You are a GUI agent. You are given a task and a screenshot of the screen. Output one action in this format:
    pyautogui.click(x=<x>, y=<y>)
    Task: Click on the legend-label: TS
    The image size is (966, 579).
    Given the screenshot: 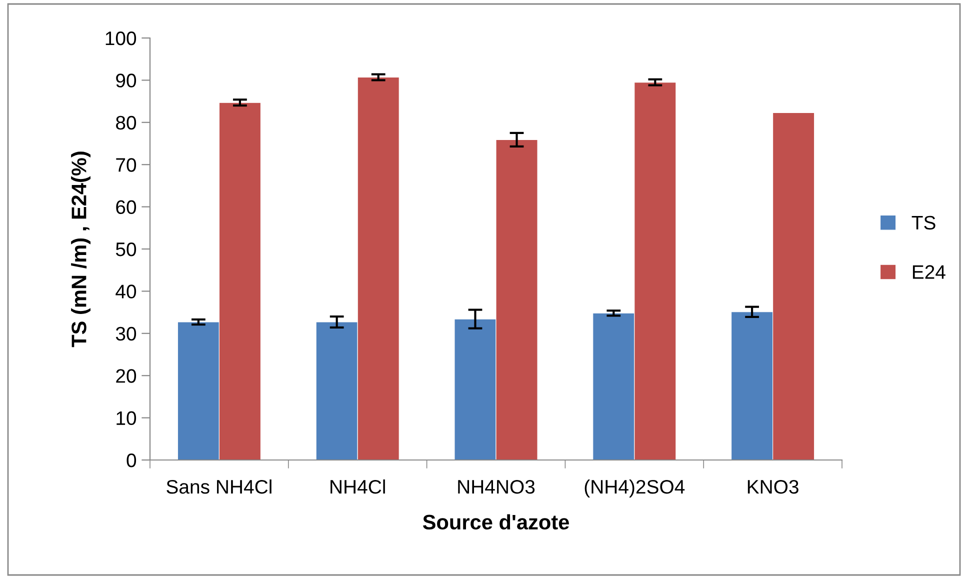 What is the action you would take?
    pyautogui.click(x=924, y=223)
    